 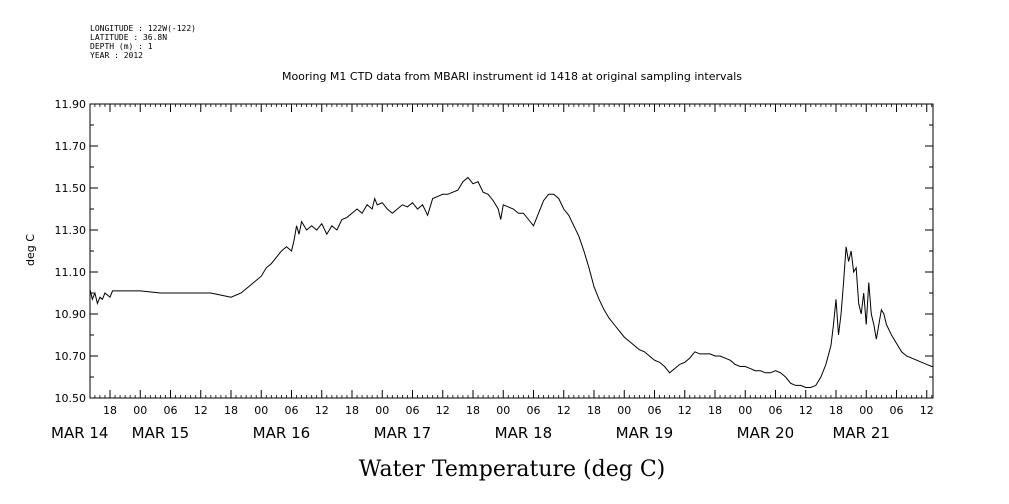 What do you see at coordinates (71, 314) in the screenshot?
I see `y-tick-label: 10.90` at bounding box center [71, 314].